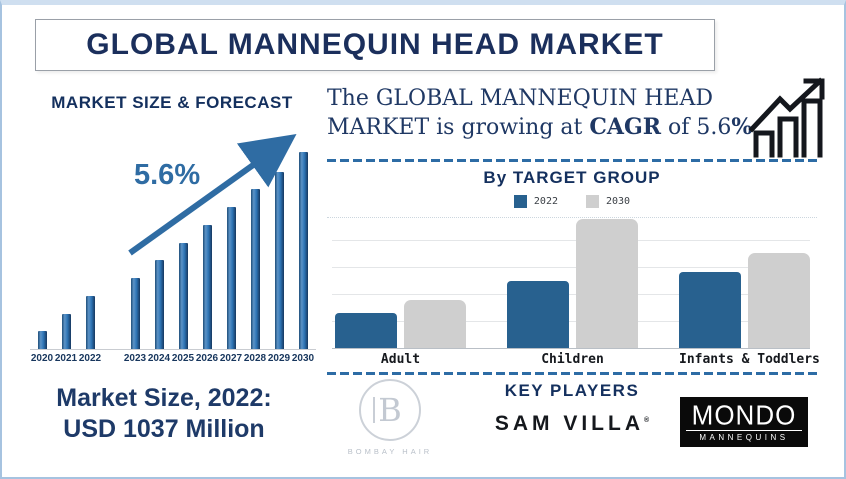 The height and width of the screenshot is (479, 846). Describe the element at coordinates (458, 127) in the screenshot. I see `cagr-line2-pre: MARKET is growing at` at that location.